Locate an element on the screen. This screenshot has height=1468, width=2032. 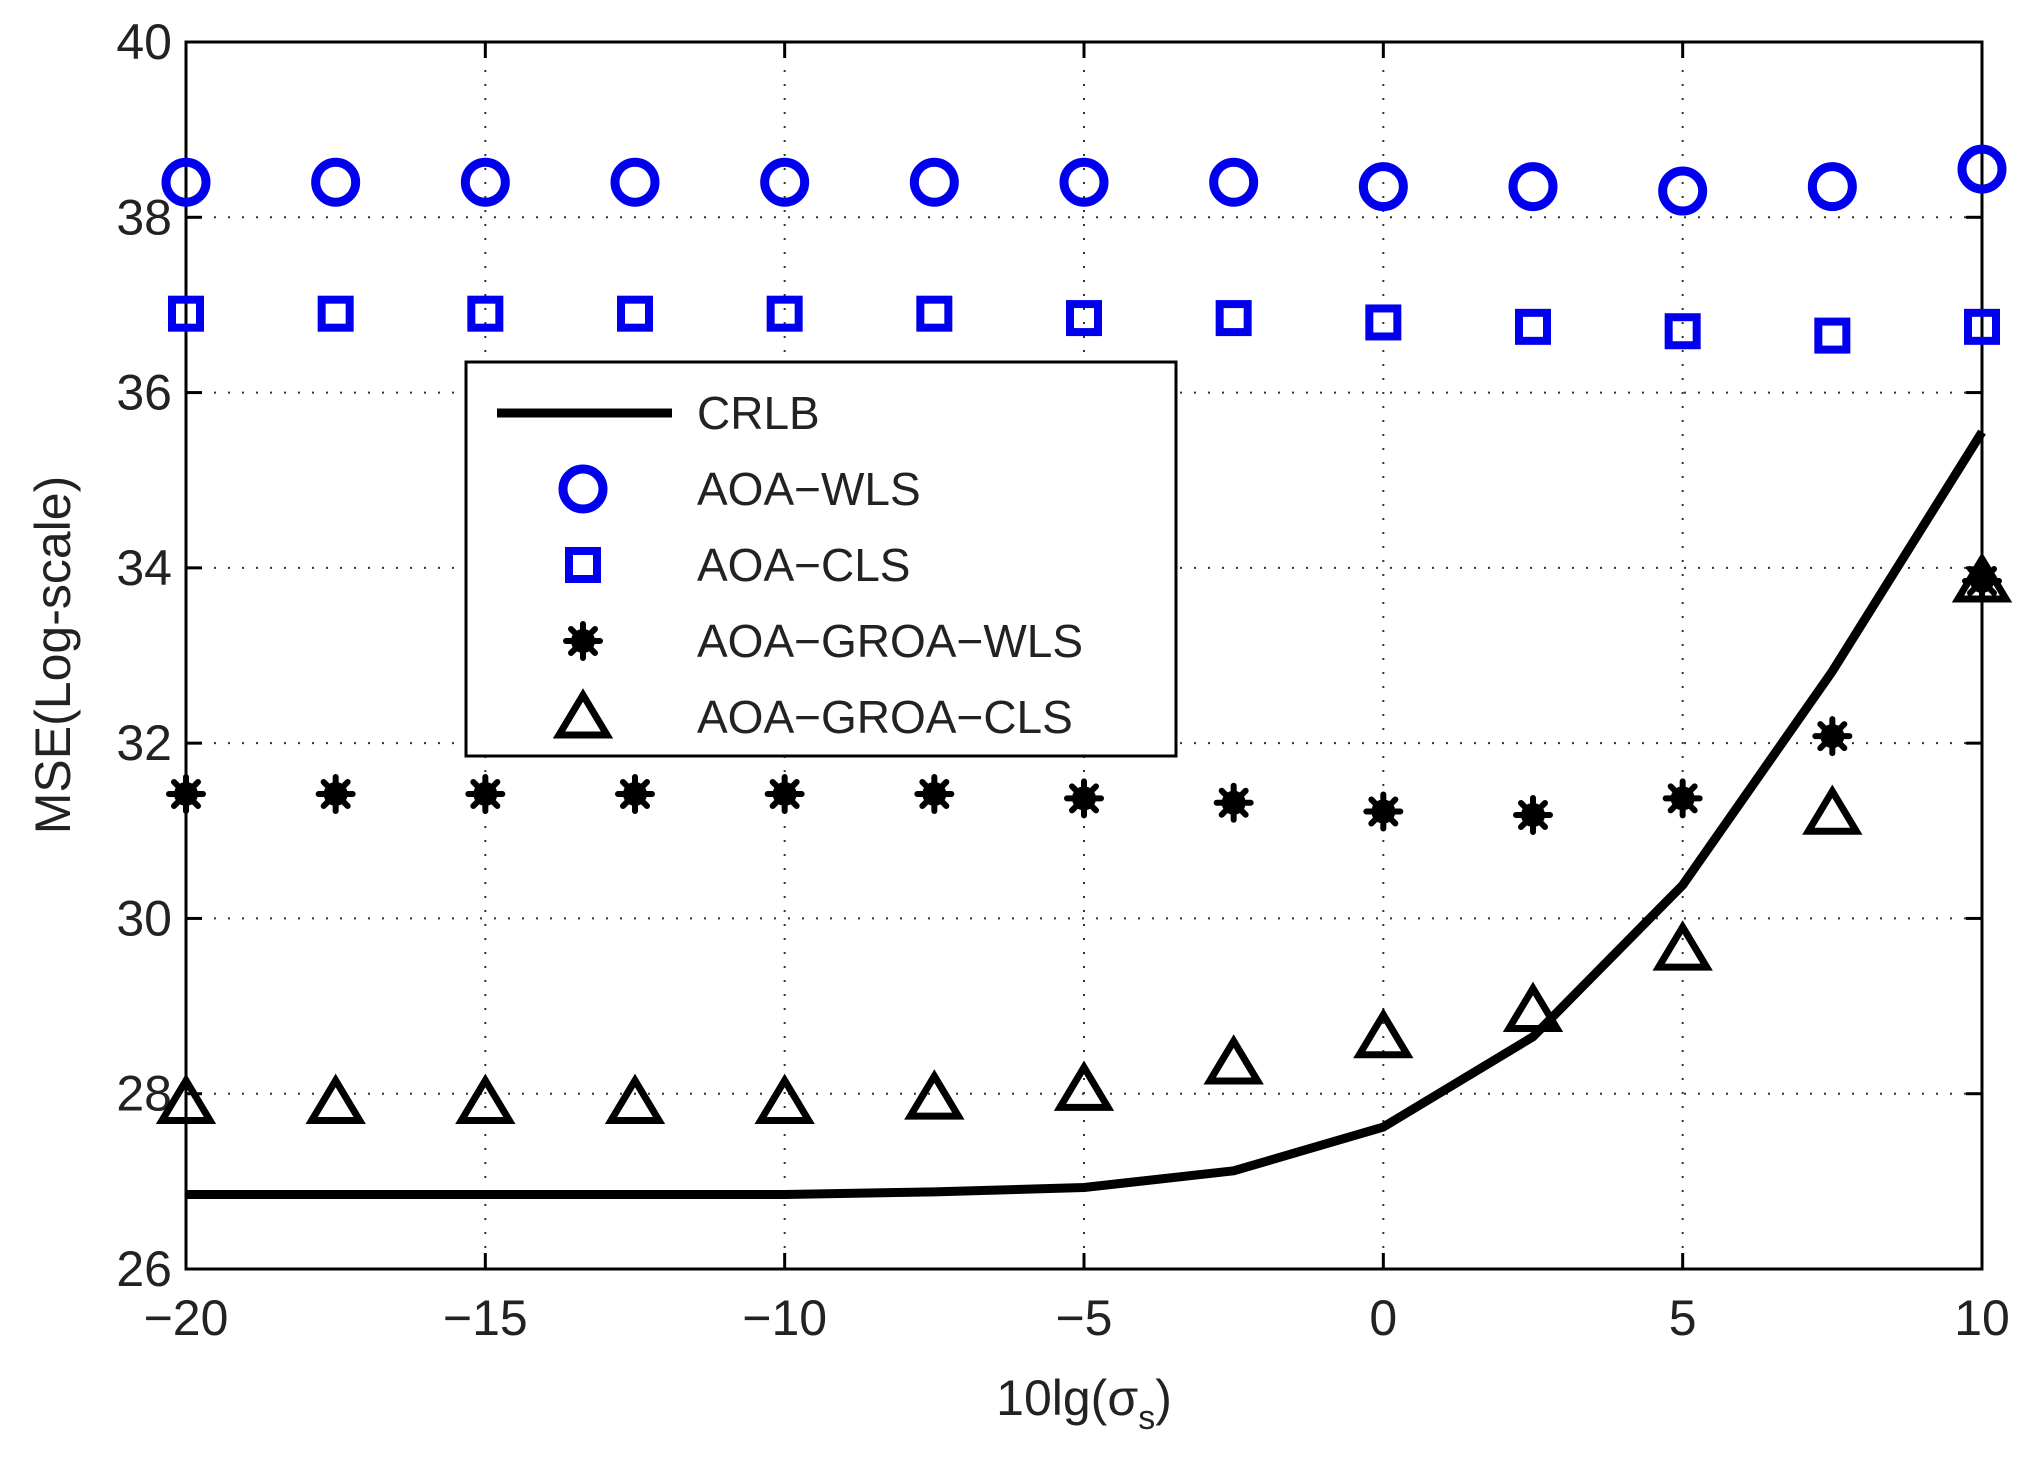
series-aoa-wls is located at coordinates (1084, 180).